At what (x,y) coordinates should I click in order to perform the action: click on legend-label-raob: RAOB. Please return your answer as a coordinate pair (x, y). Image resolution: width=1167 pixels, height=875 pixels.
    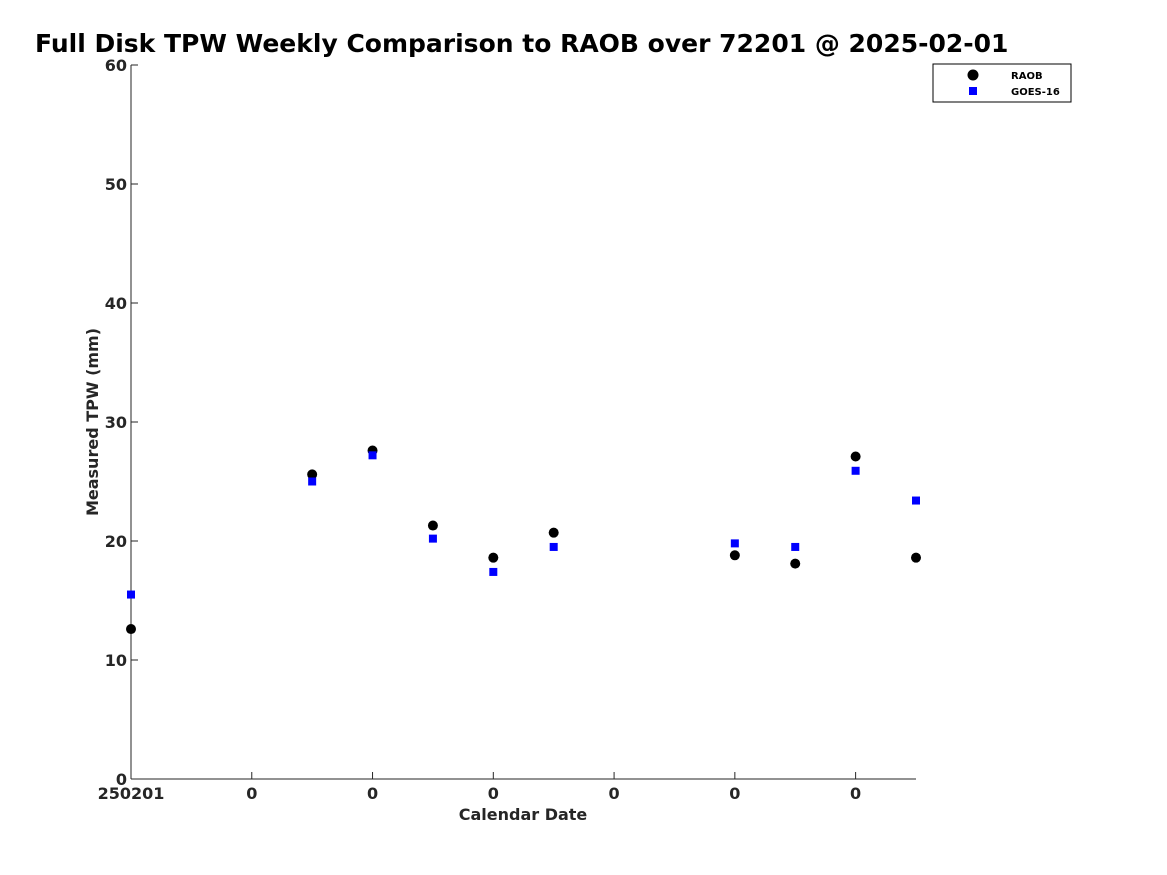
    Looking at the image, I should click on (1027, 76).